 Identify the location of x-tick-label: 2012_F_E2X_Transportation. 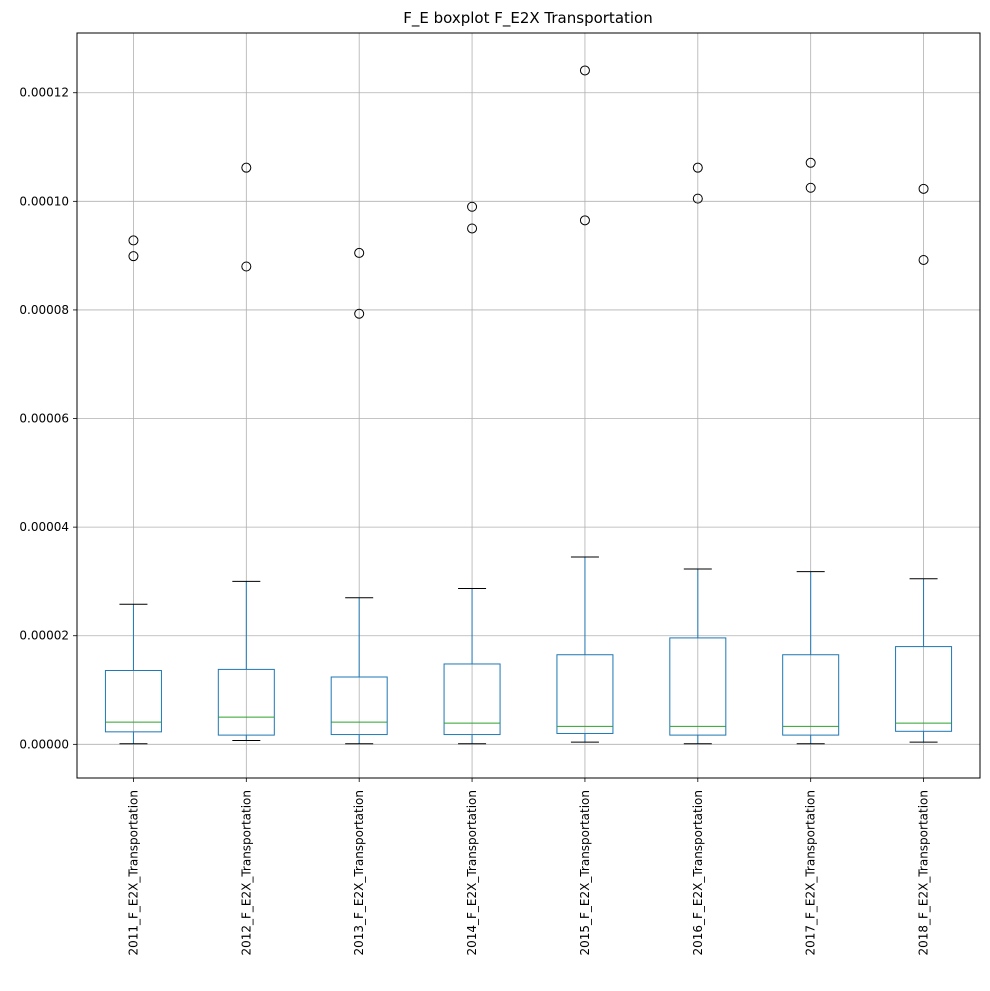
(246, 873).